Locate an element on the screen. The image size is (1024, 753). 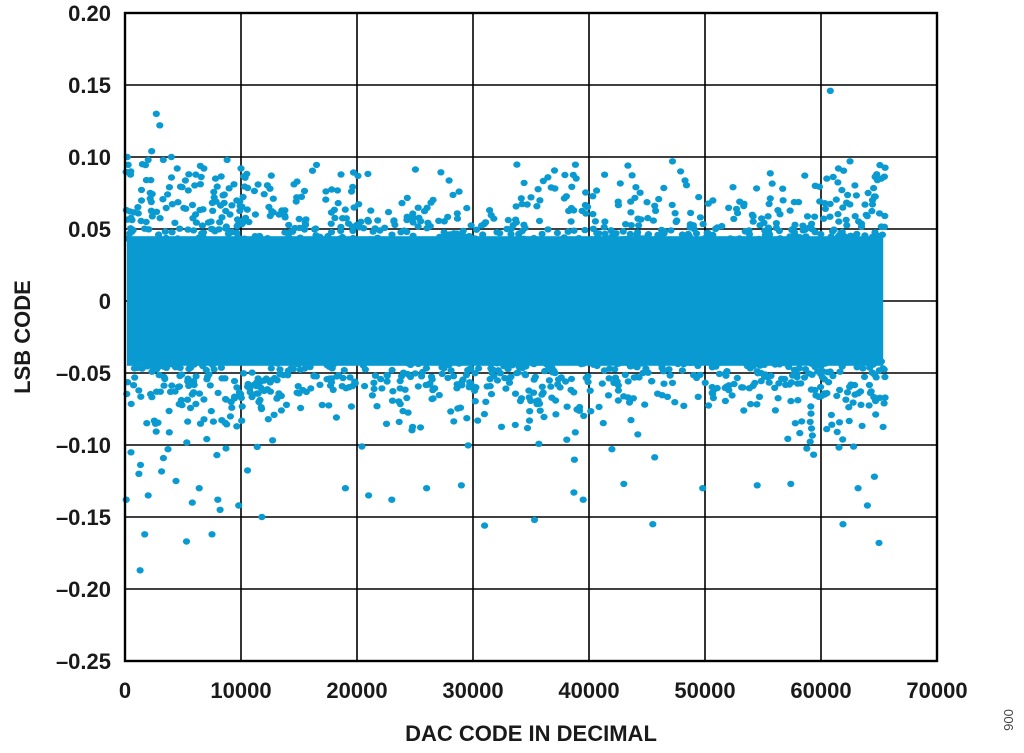
x-tick-label: 10000 is located at coordinates (240, 690).